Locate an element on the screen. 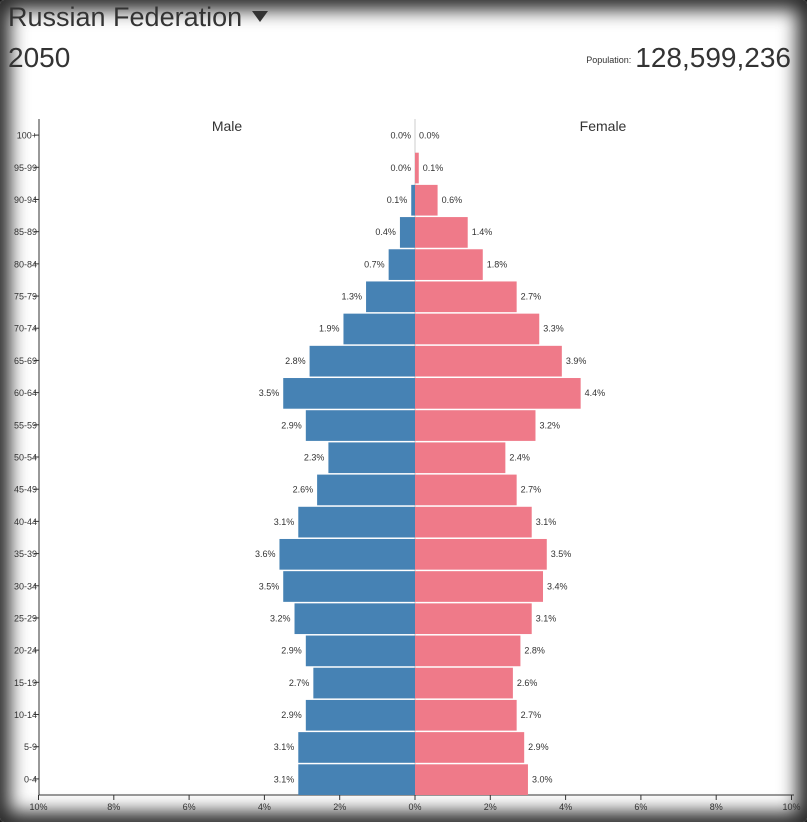 Image resolution: width=807 pixels, height=822 pixels. y-tick-label: 40-44 is located at coordinates (25, 522).